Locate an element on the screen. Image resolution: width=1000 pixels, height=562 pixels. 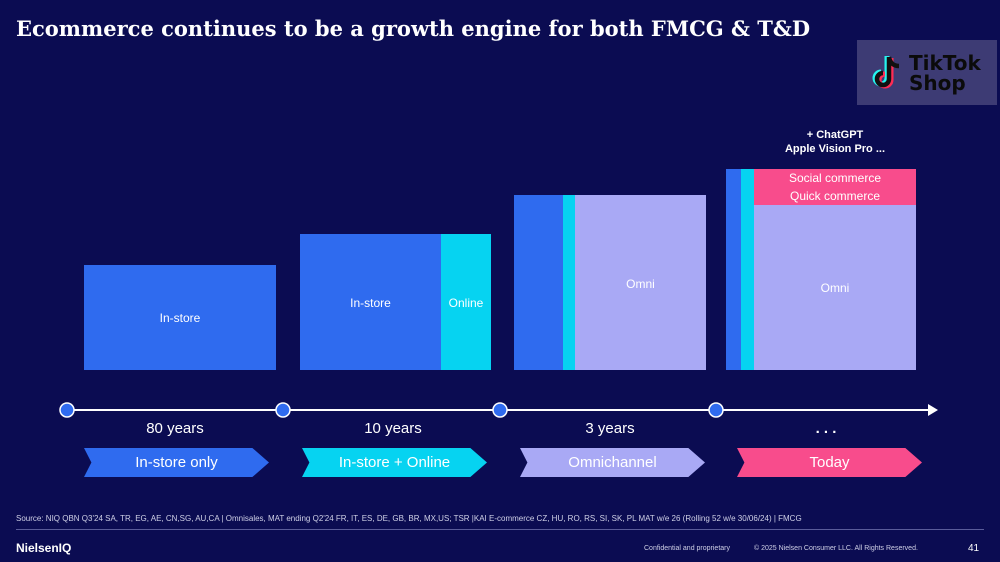
timeline is located at coordinates (498, 410).